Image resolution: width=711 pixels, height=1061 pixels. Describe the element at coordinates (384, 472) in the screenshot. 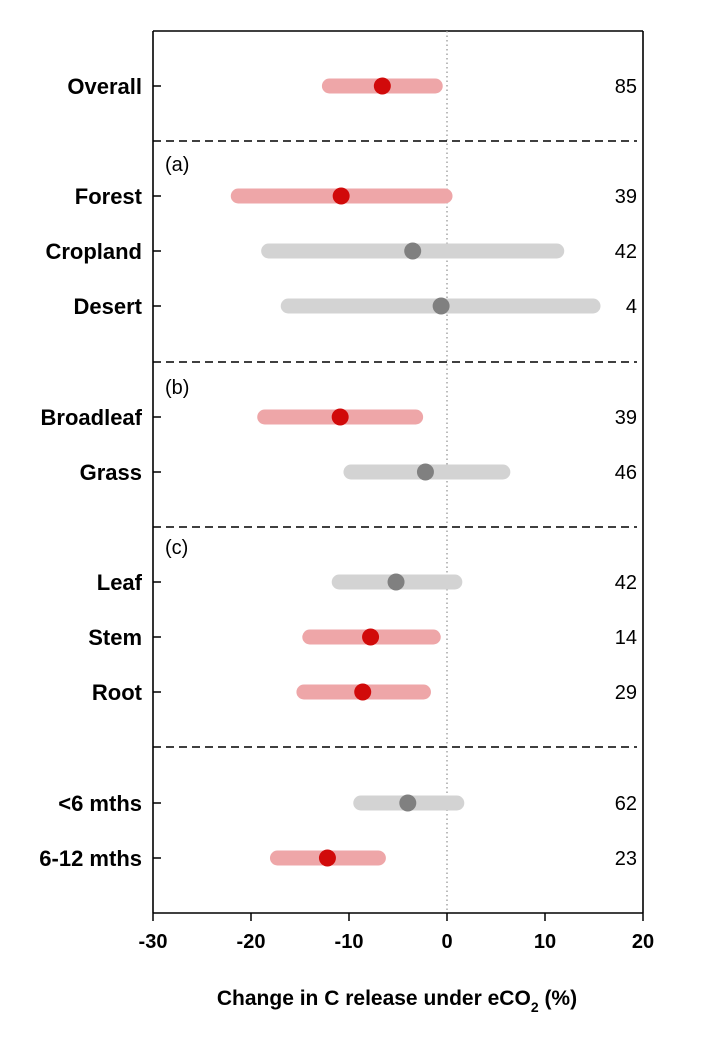

I see `chart-points-layer` at that location.